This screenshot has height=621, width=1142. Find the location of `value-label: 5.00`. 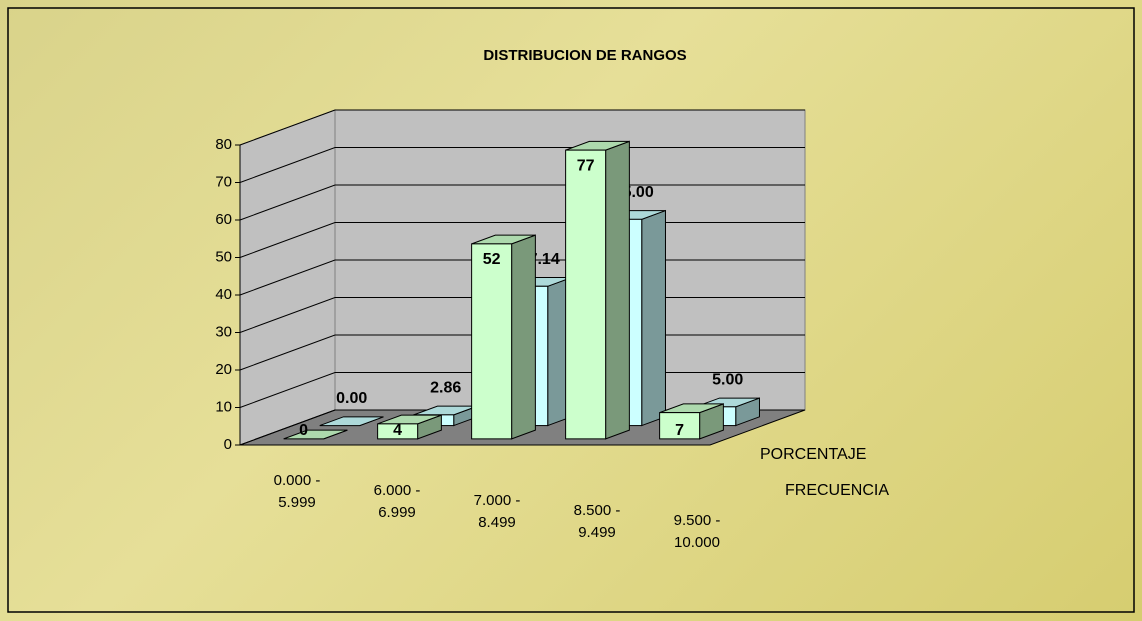

value-label: 5.00 is located at coordinates (727, 379).